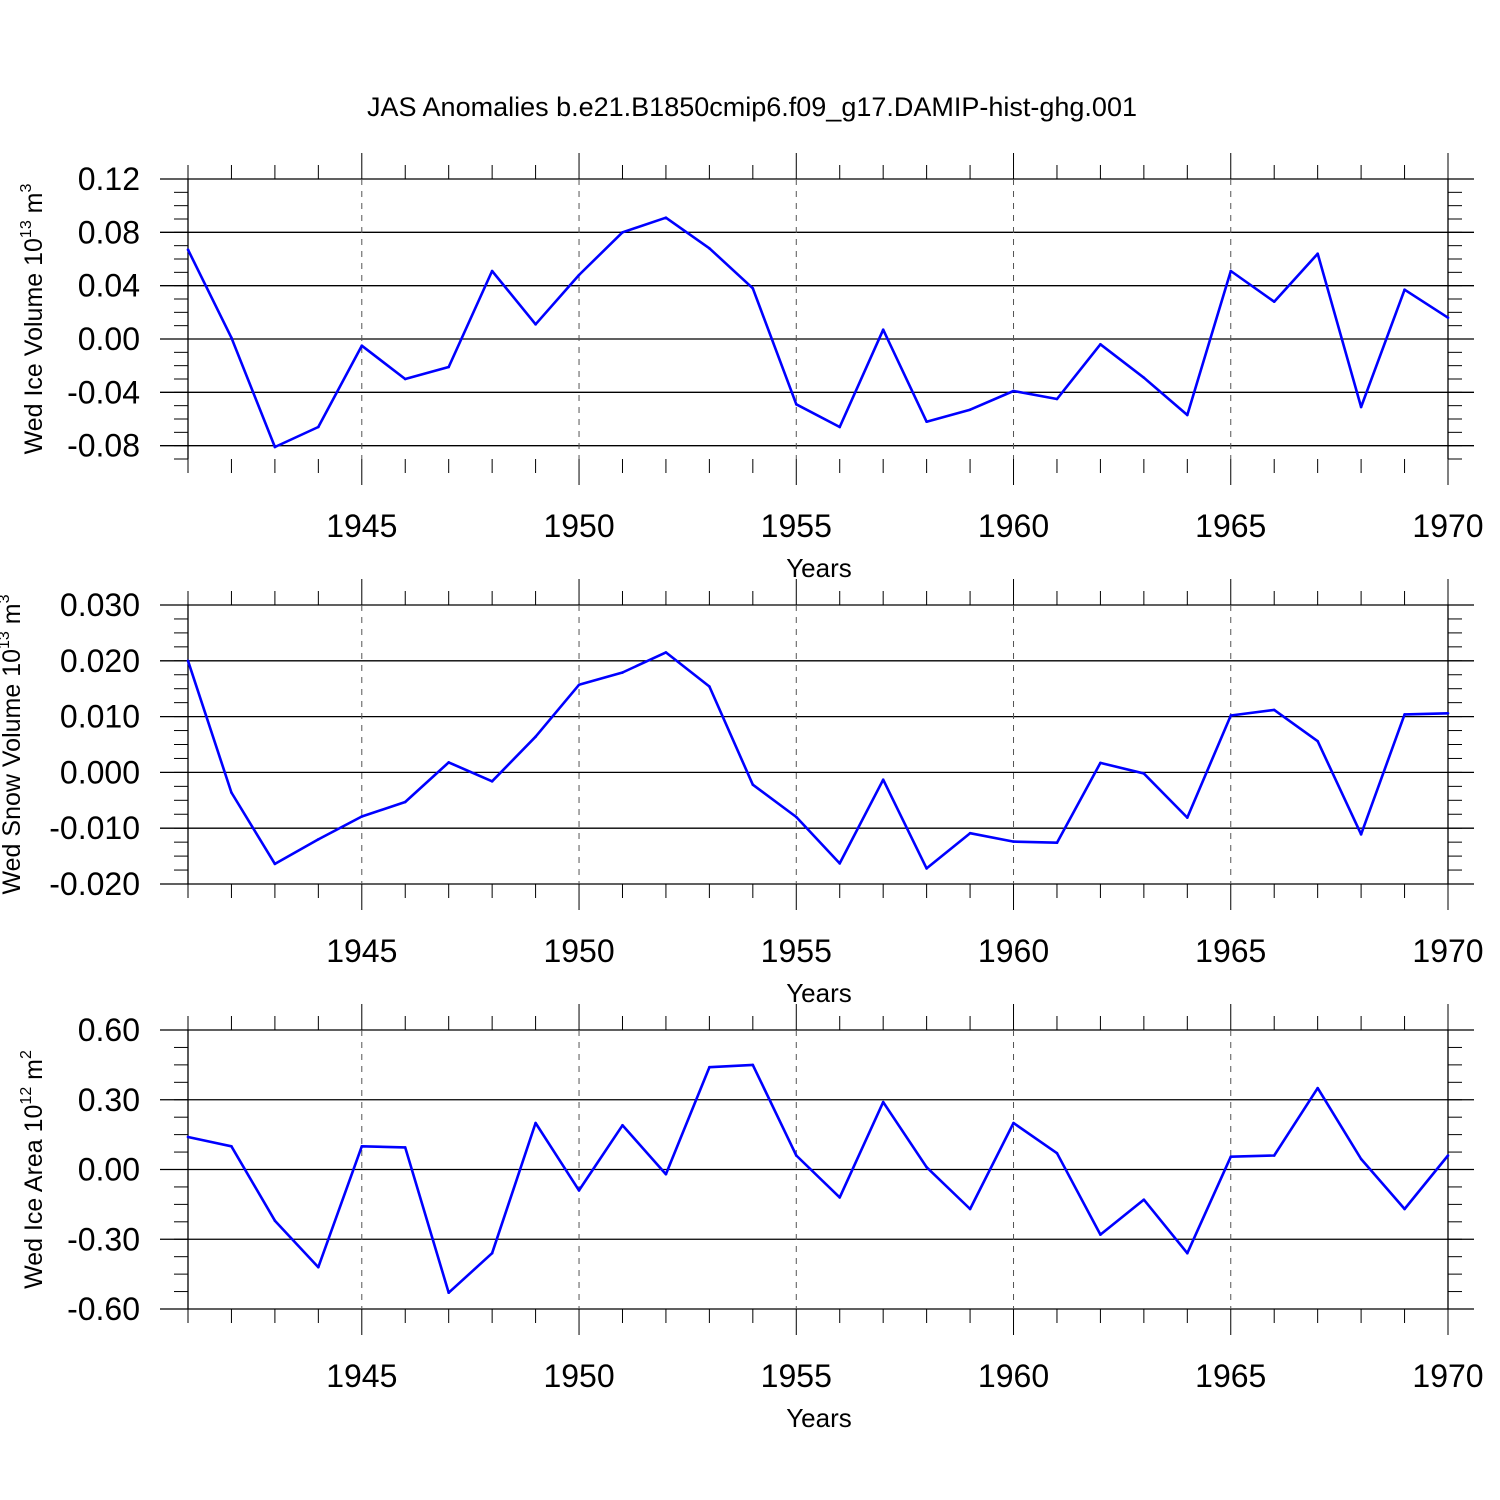 This screenshot has width=1500, height=1500. I want to click on y-label-text: Wed Ice Volume 10, so click(34, 346).